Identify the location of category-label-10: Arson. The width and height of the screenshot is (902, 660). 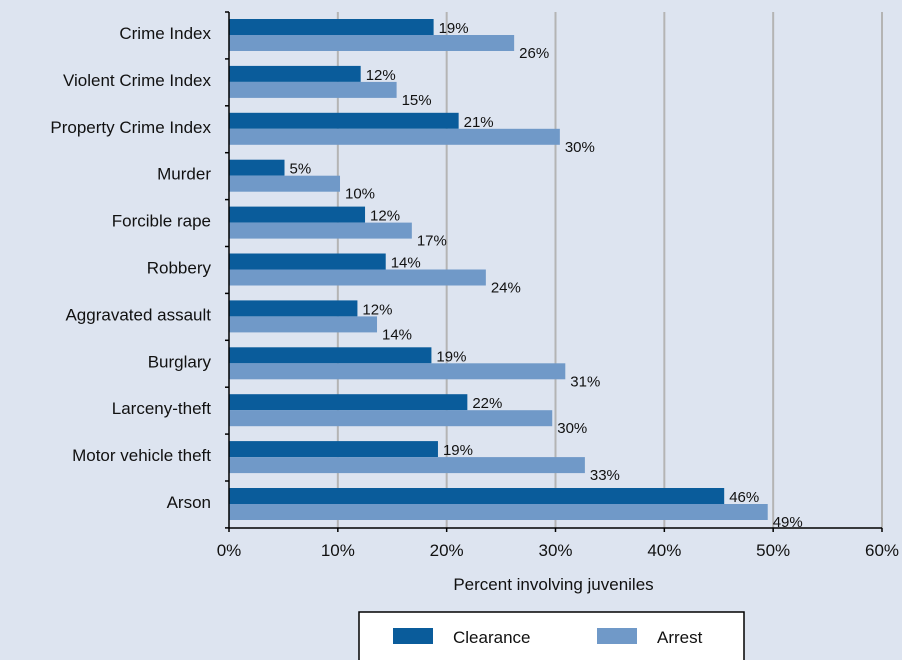
(189, 502).